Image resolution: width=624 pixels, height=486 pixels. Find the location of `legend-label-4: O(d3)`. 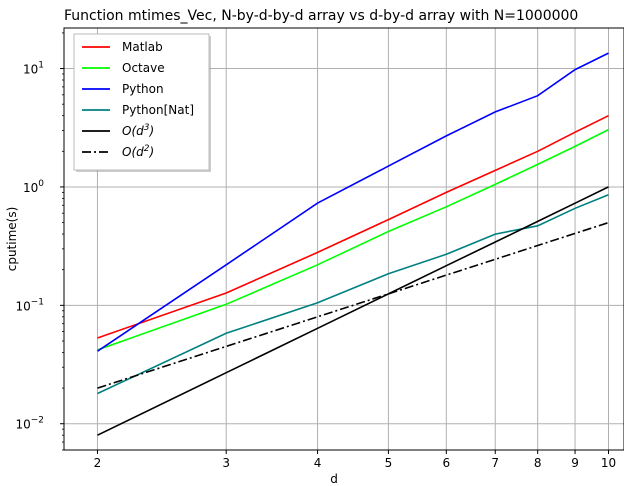

legend-label-4: O(d3) is located at coordinates (138, 130).